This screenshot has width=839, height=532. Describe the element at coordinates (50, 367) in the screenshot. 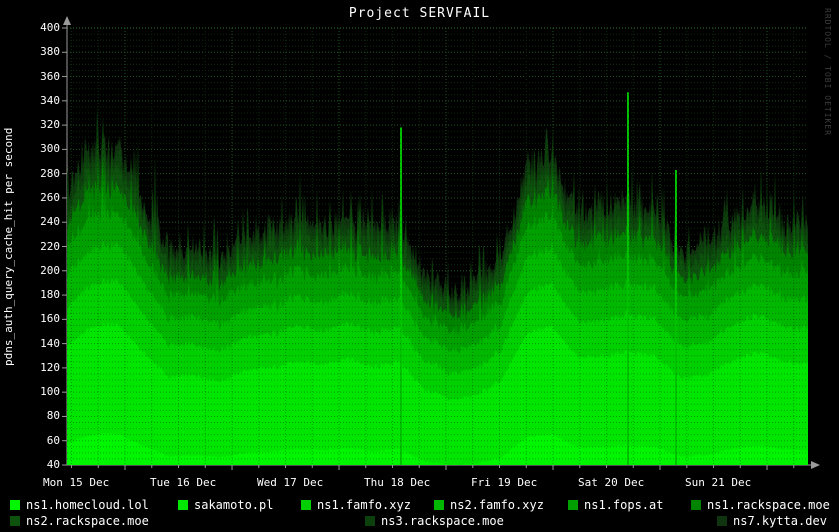

I see `y-tick-label: 120` at that location.